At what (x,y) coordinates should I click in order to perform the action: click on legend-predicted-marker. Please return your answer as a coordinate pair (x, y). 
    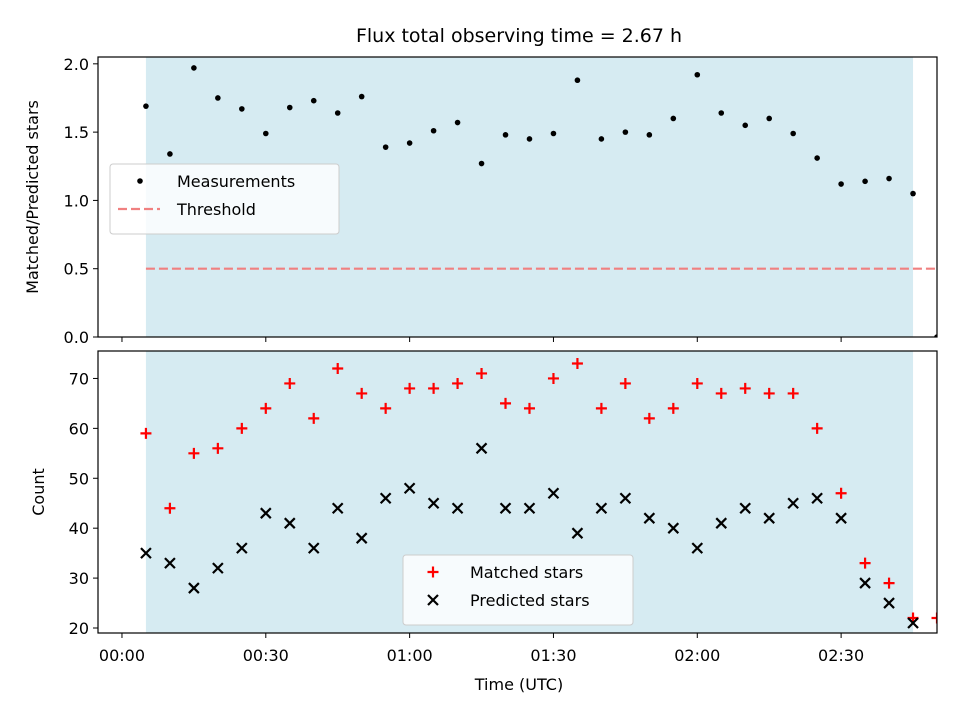
    Looking at the image, I should click on (433, 600).